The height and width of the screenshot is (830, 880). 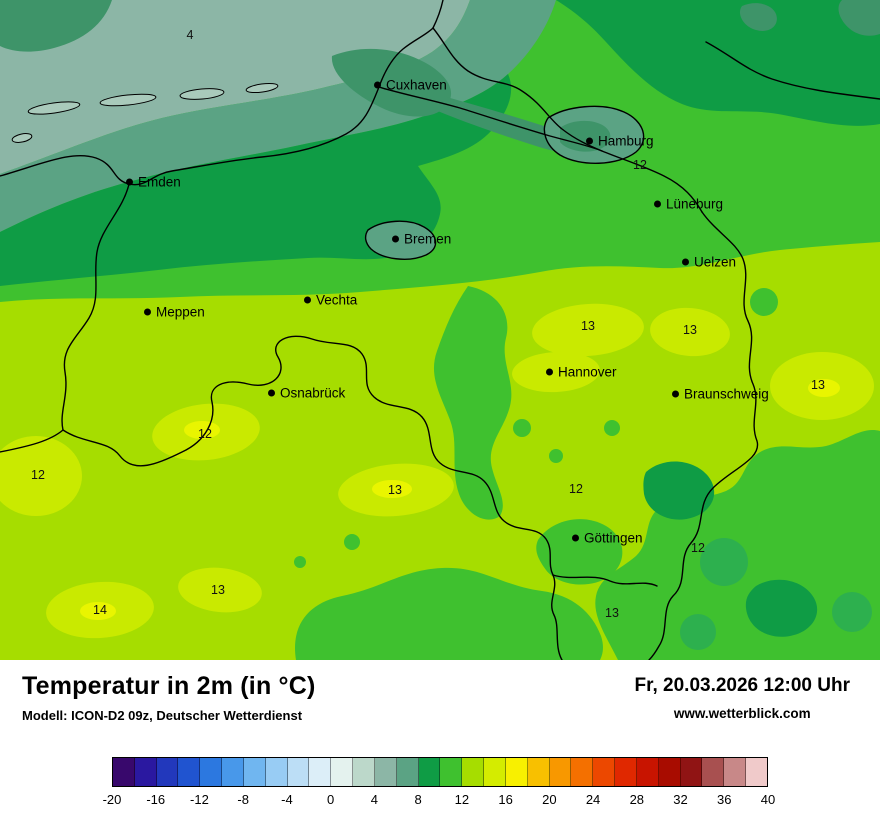 I want to click on scale-tick-label: -20, so click(x=112, y=799).